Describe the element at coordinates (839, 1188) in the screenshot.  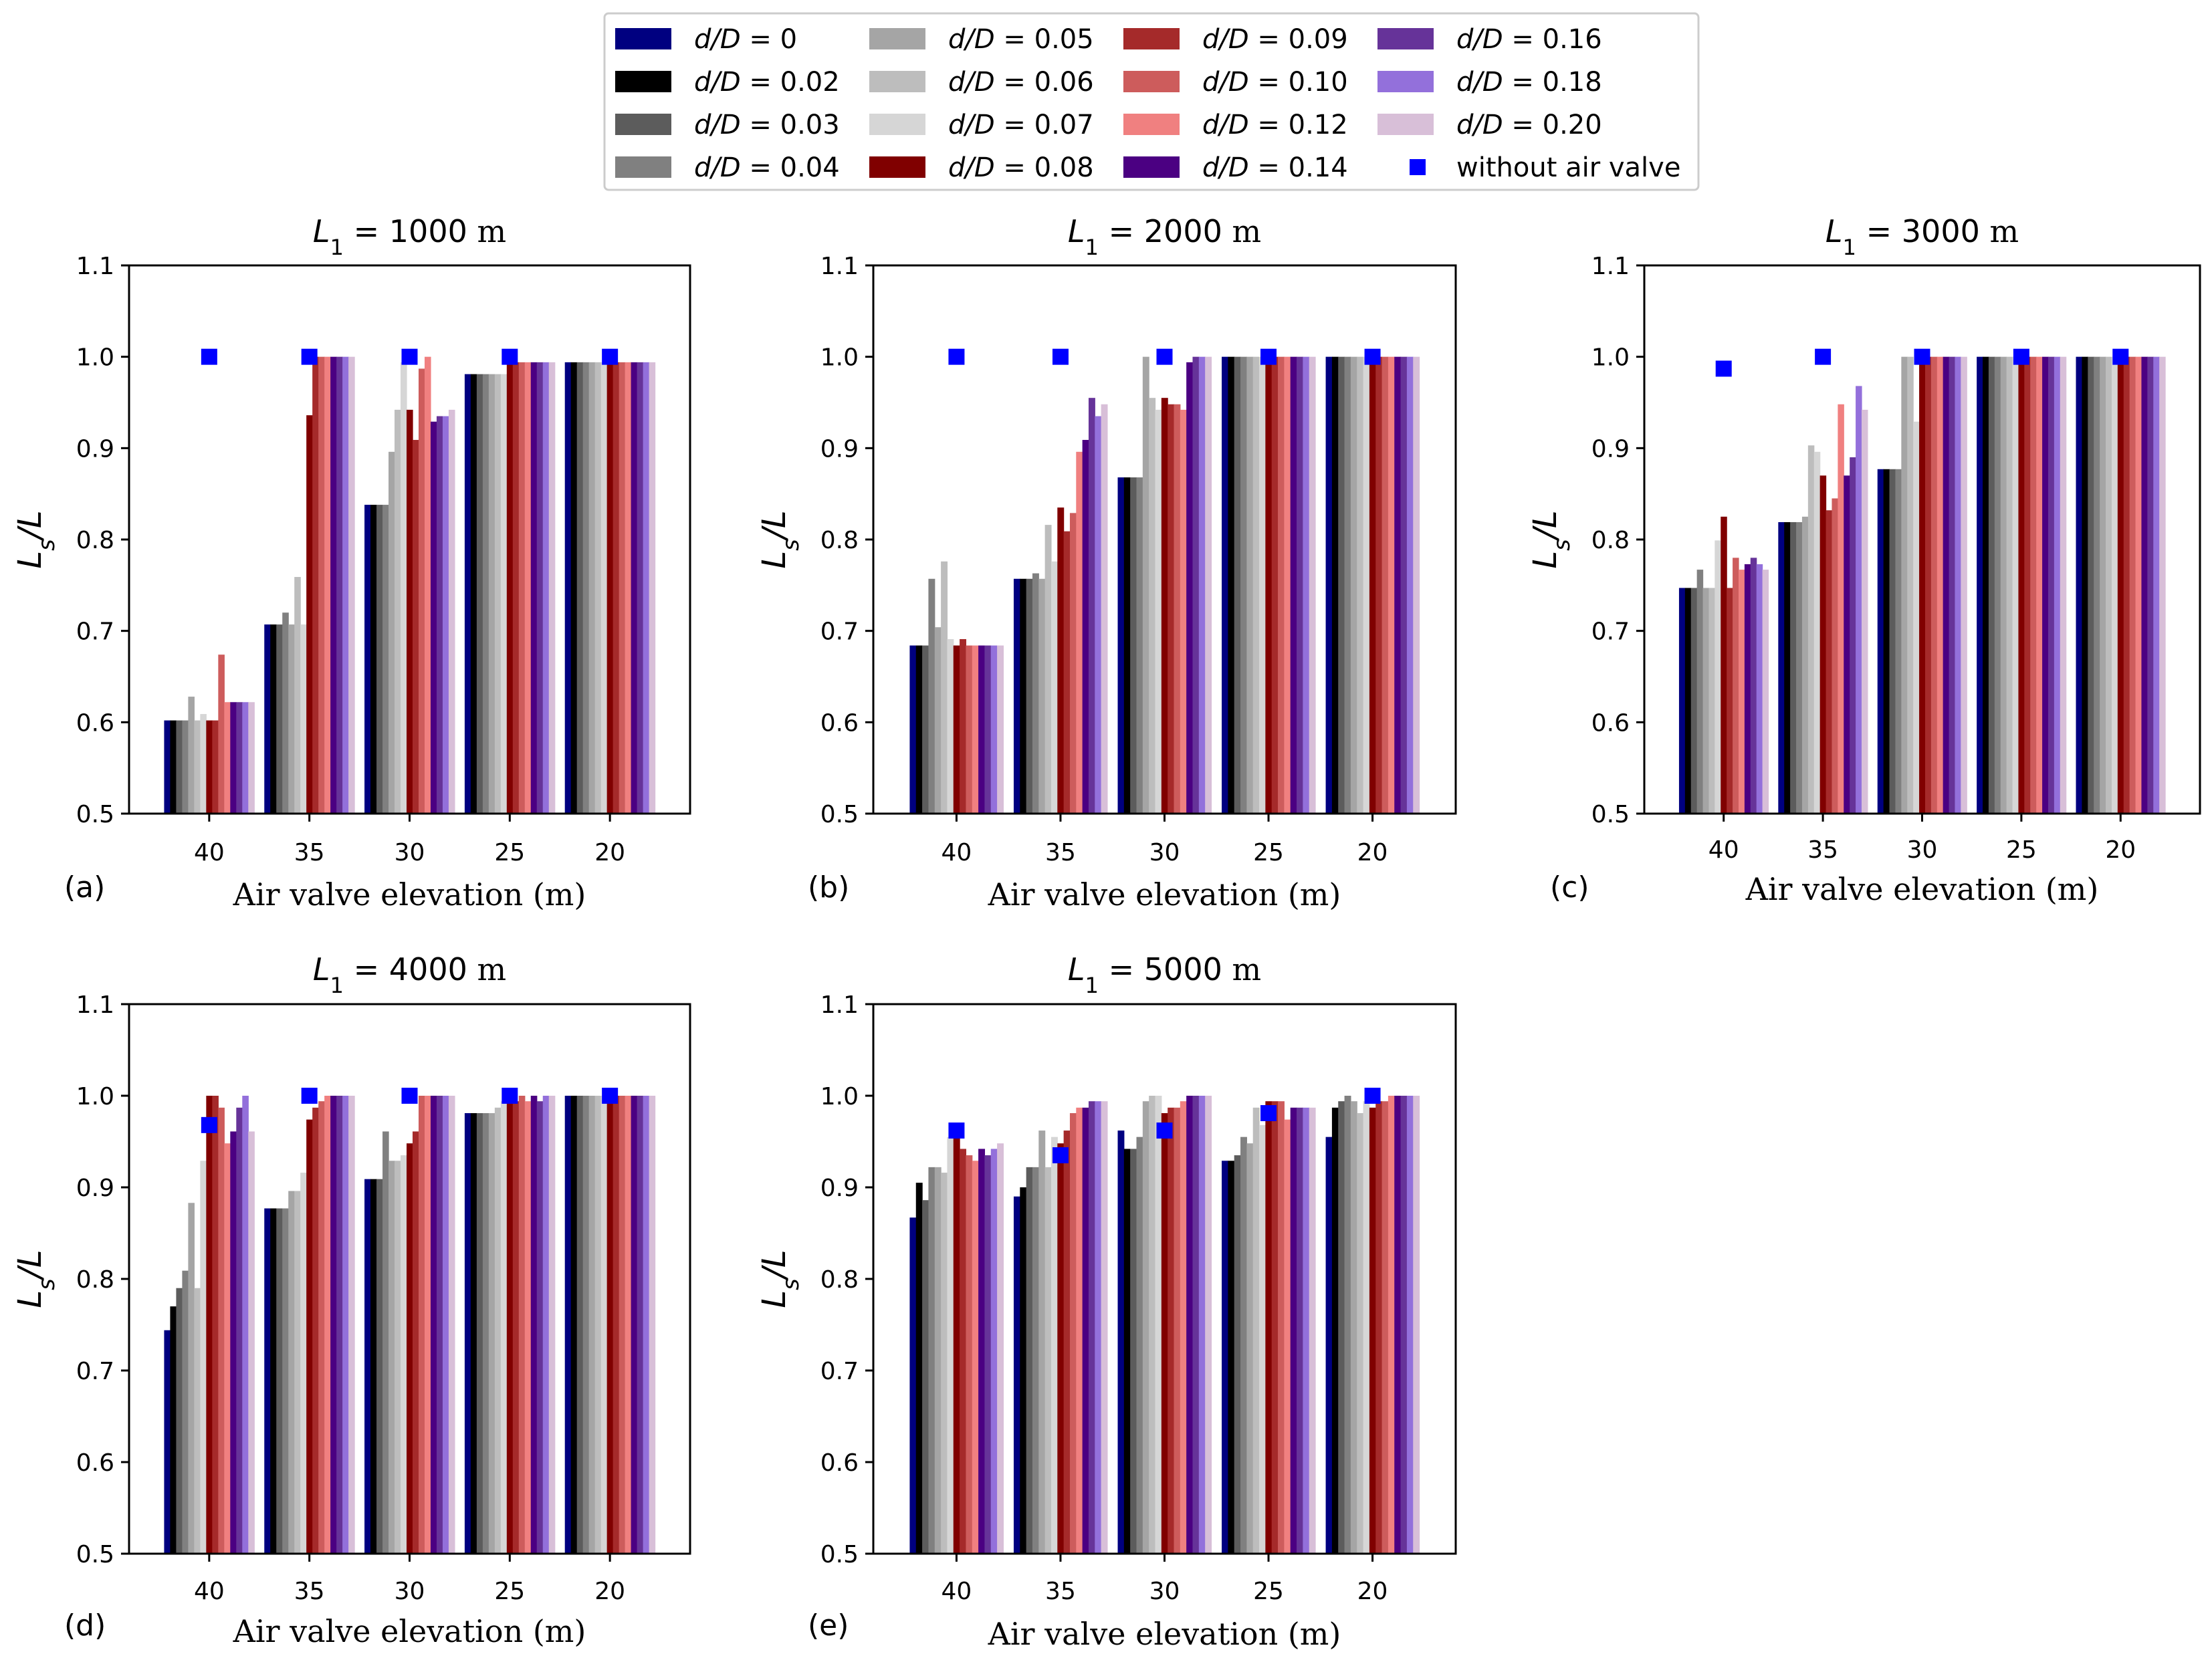
I see `y-tick-label: 0.9` at that location.